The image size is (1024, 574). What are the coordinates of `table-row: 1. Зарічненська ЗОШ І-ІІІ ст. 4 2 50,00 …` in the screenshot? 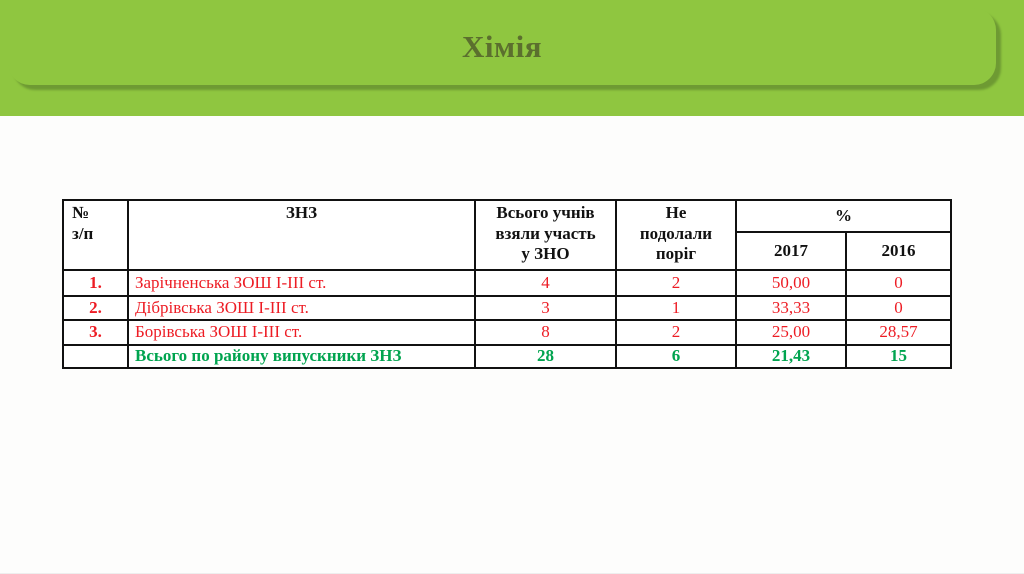 It's located at (507, 283).